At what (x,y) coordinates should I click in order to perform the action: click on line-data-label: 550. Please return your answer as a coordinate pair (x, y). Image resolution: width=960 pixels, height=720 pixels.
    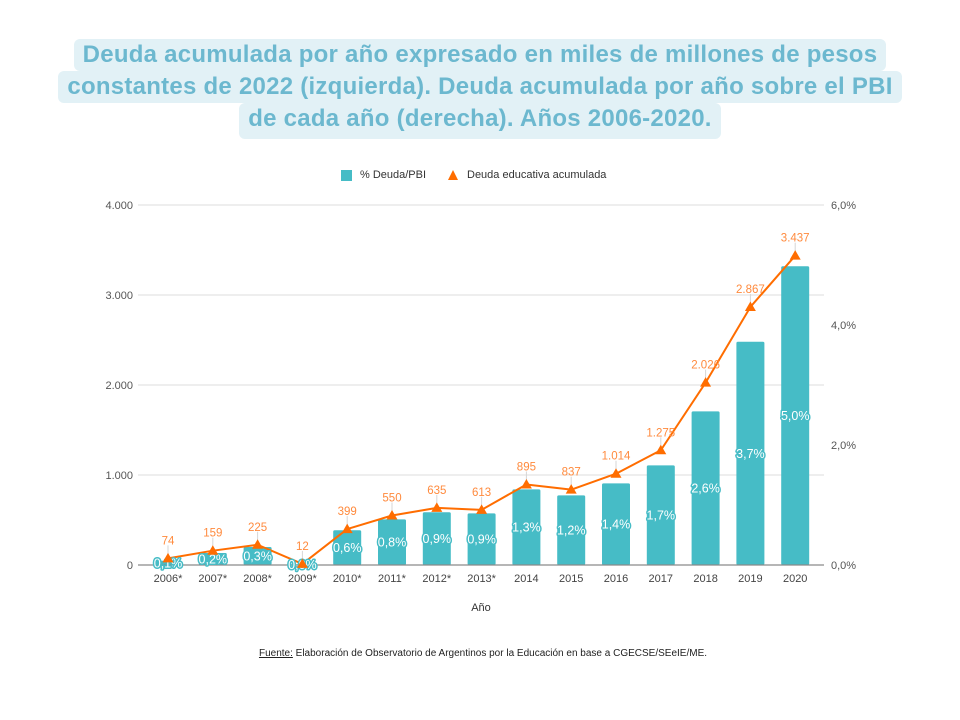
    Looking at the image, I should click on (391, 499).